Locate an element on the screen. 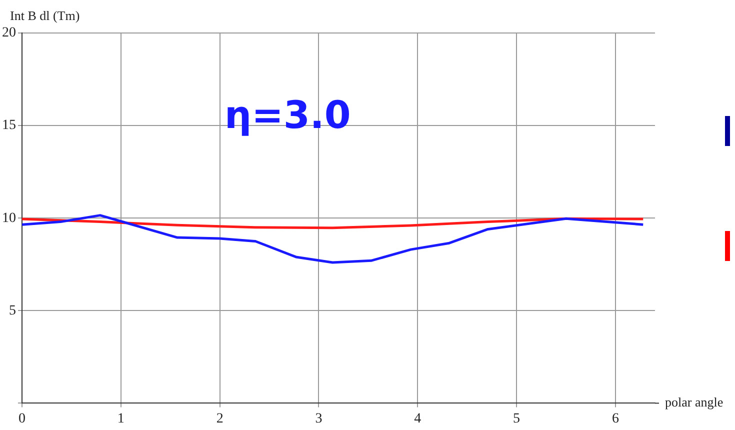  x-tick-label: 0 is located at coordinates (22, 418).